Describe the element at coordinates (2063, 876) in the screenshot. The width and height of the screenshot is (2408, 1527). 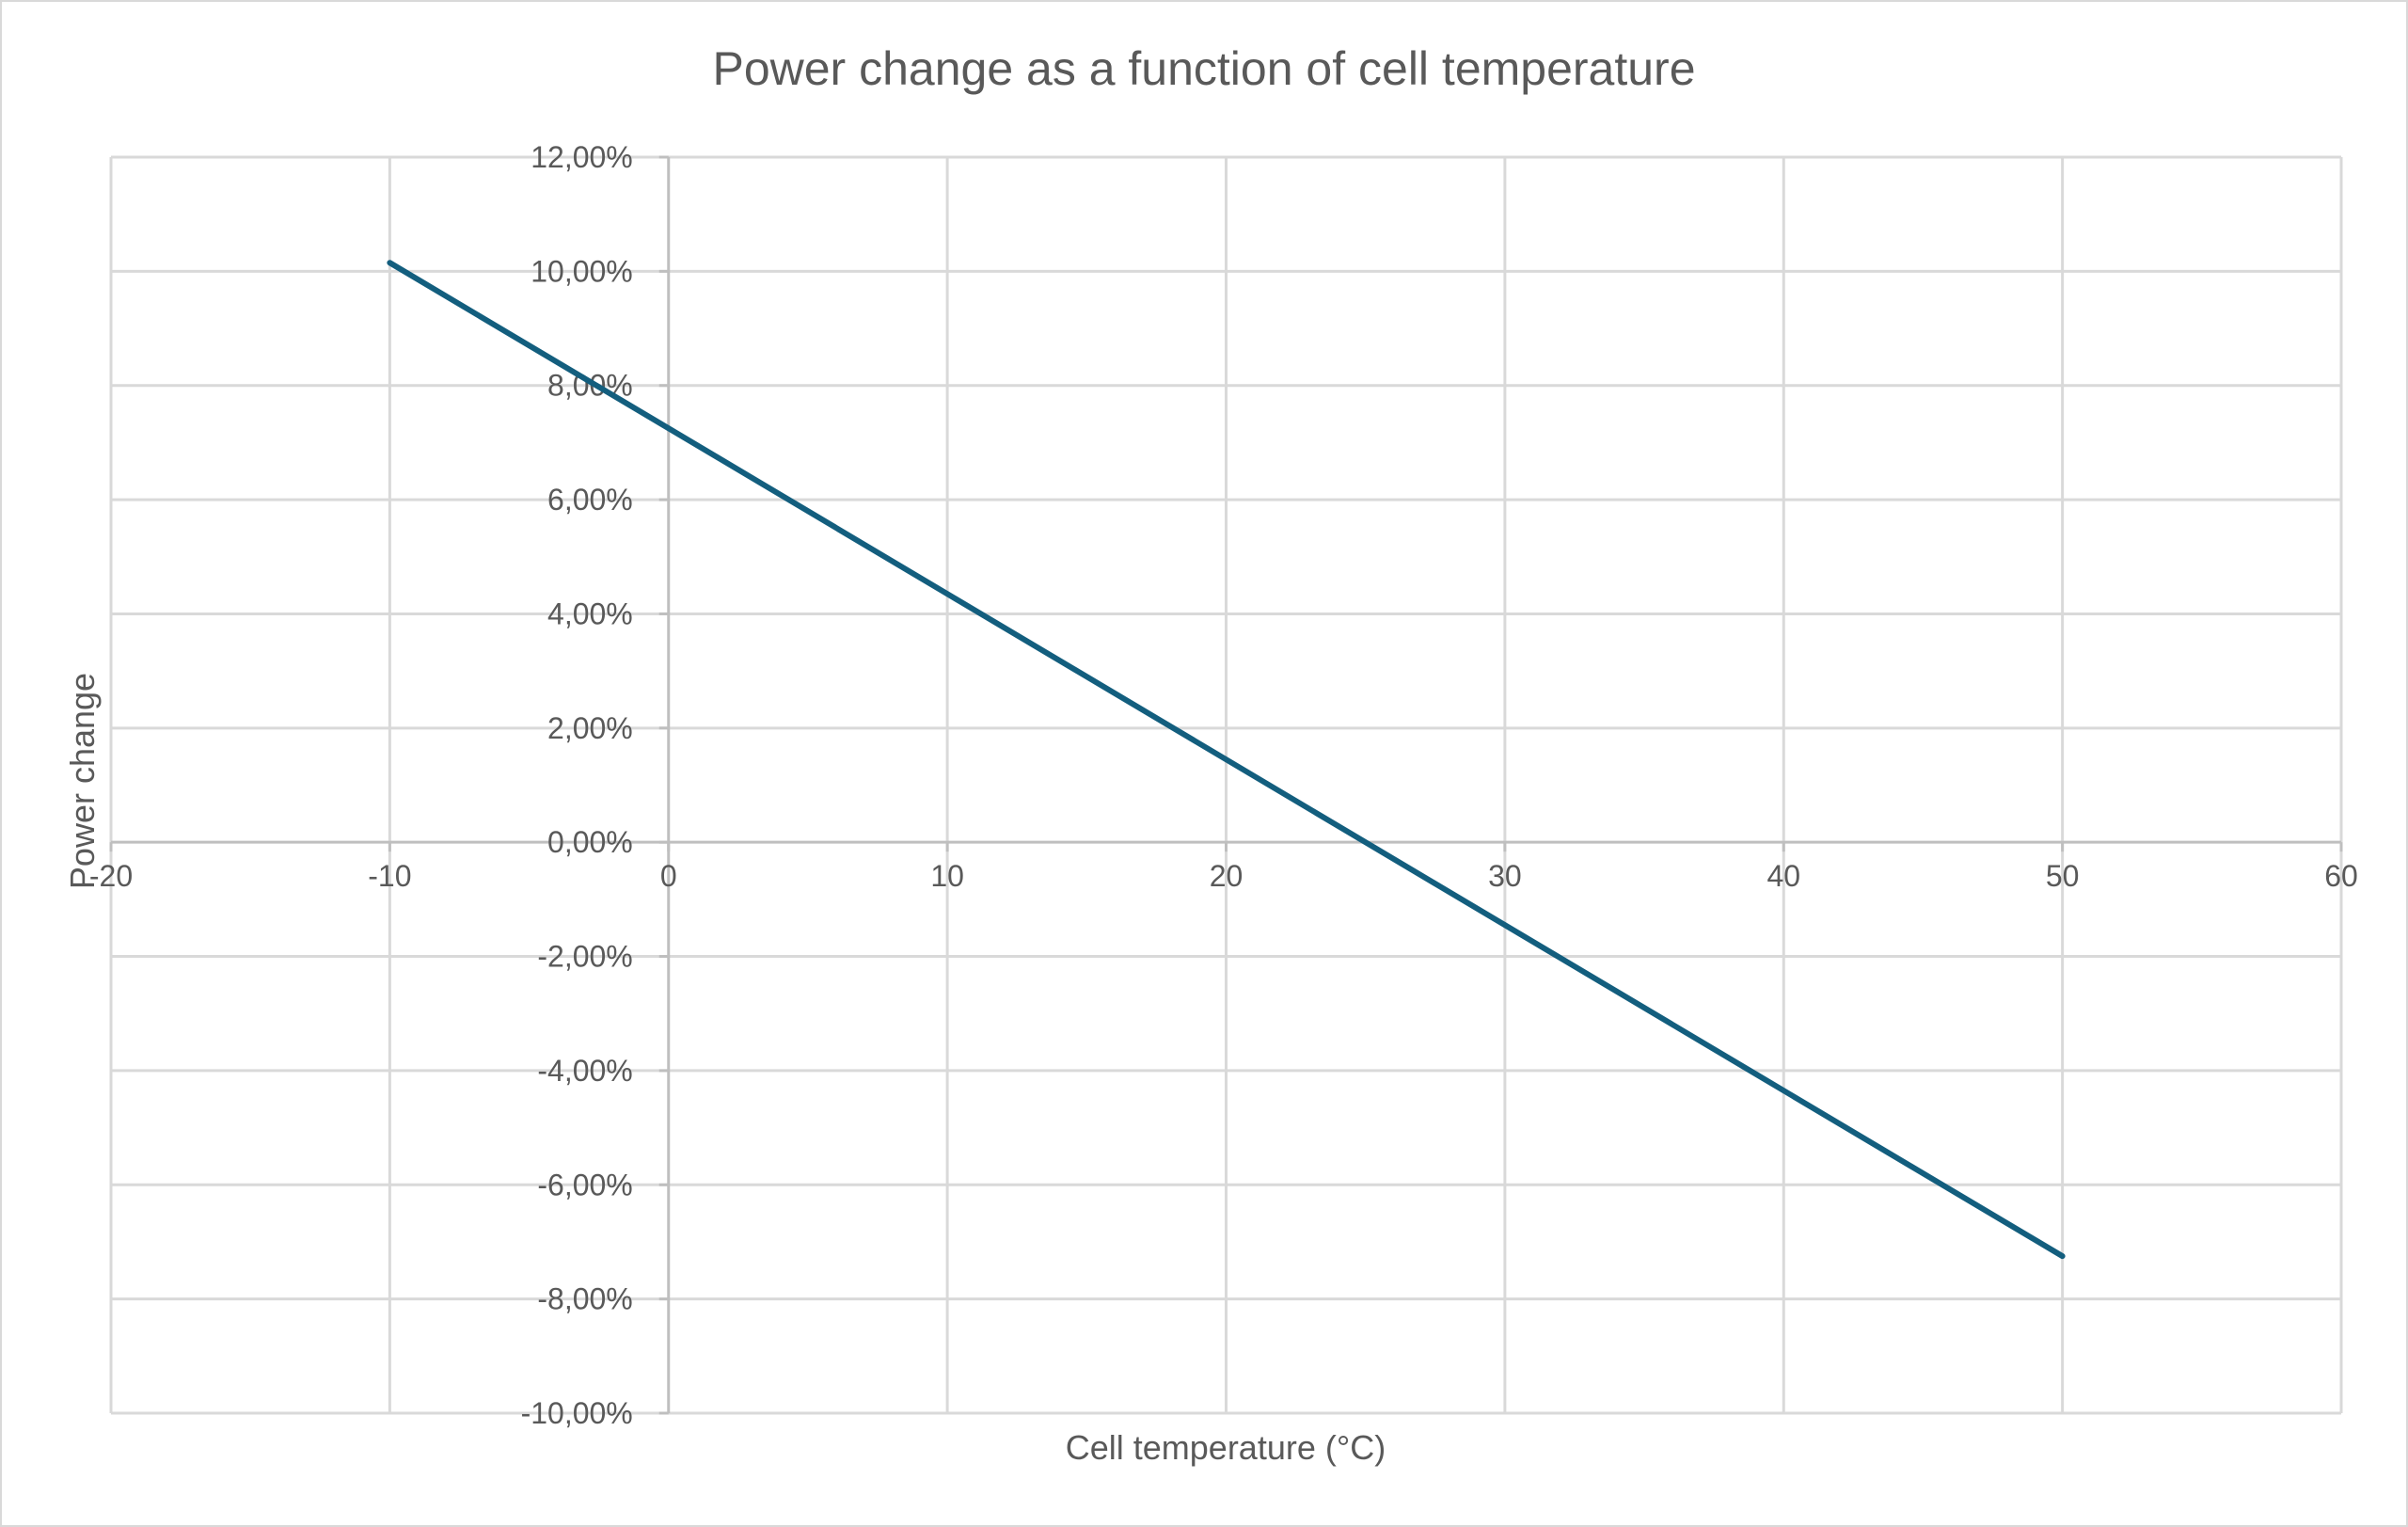
I see `x-tick-label: 50` at that location.